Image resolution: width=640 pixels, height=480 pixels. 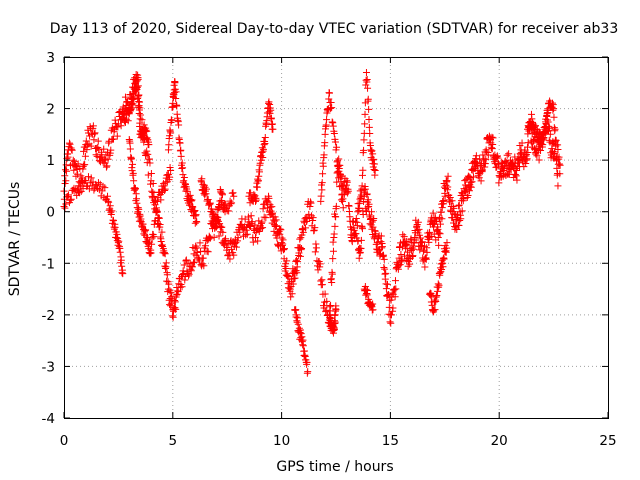 What do you see at coordinates (499, 441) in the screenshot?
I see `x-tick-label: 20` at bounding box center [499, 441].